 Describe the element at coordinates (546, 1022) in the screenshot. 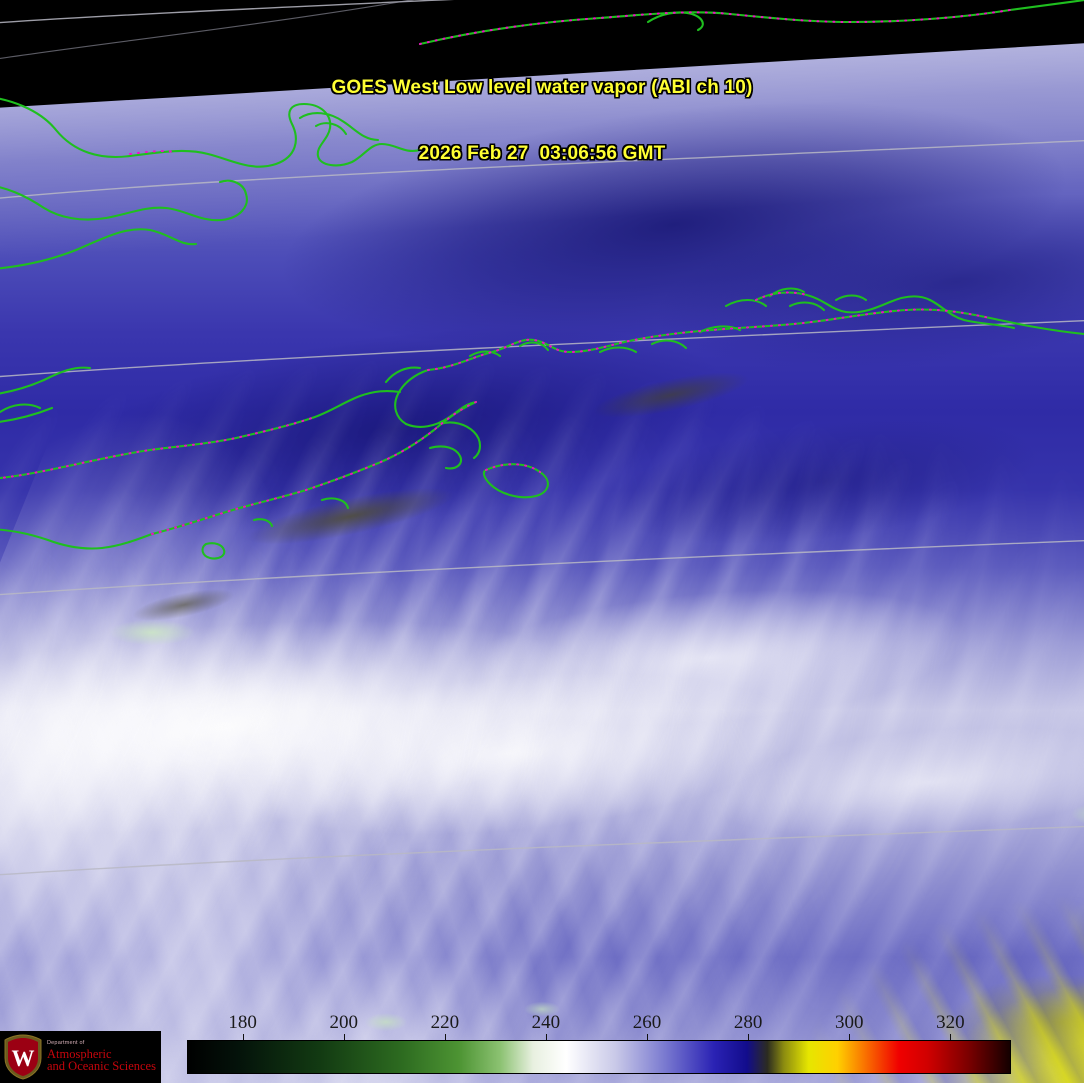

I see `colorbar-tick-label: 240` at that location.